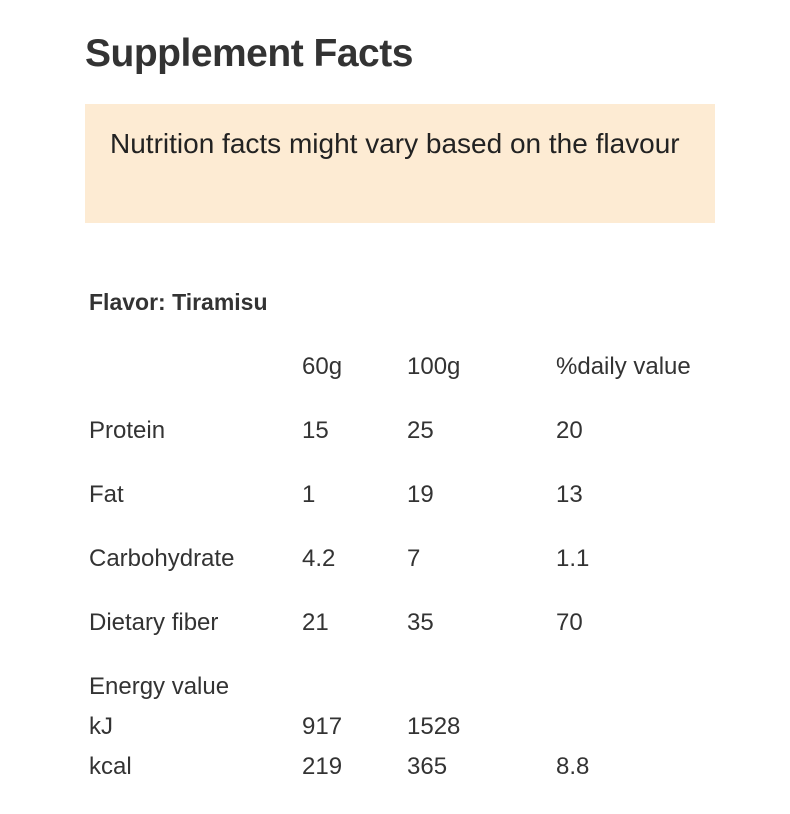 The image size is (790, 814). Describe the element at coordinates (249, 53) in the screenshot. I see `title: Supplement Facts` at that location.